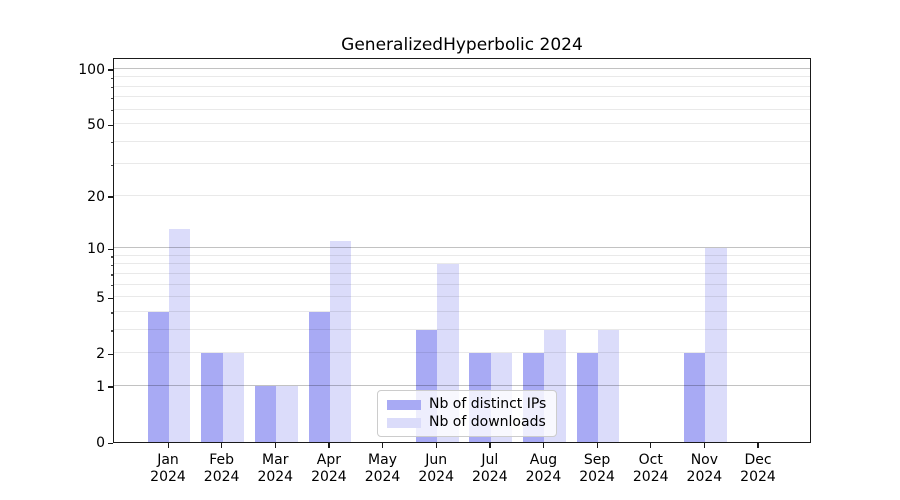 The height and width of the screenshot is (500, 900). Describe the element at coordinates (382, 468) in the screenshot. I see `x-tick-label-may: May 2024` at that location.